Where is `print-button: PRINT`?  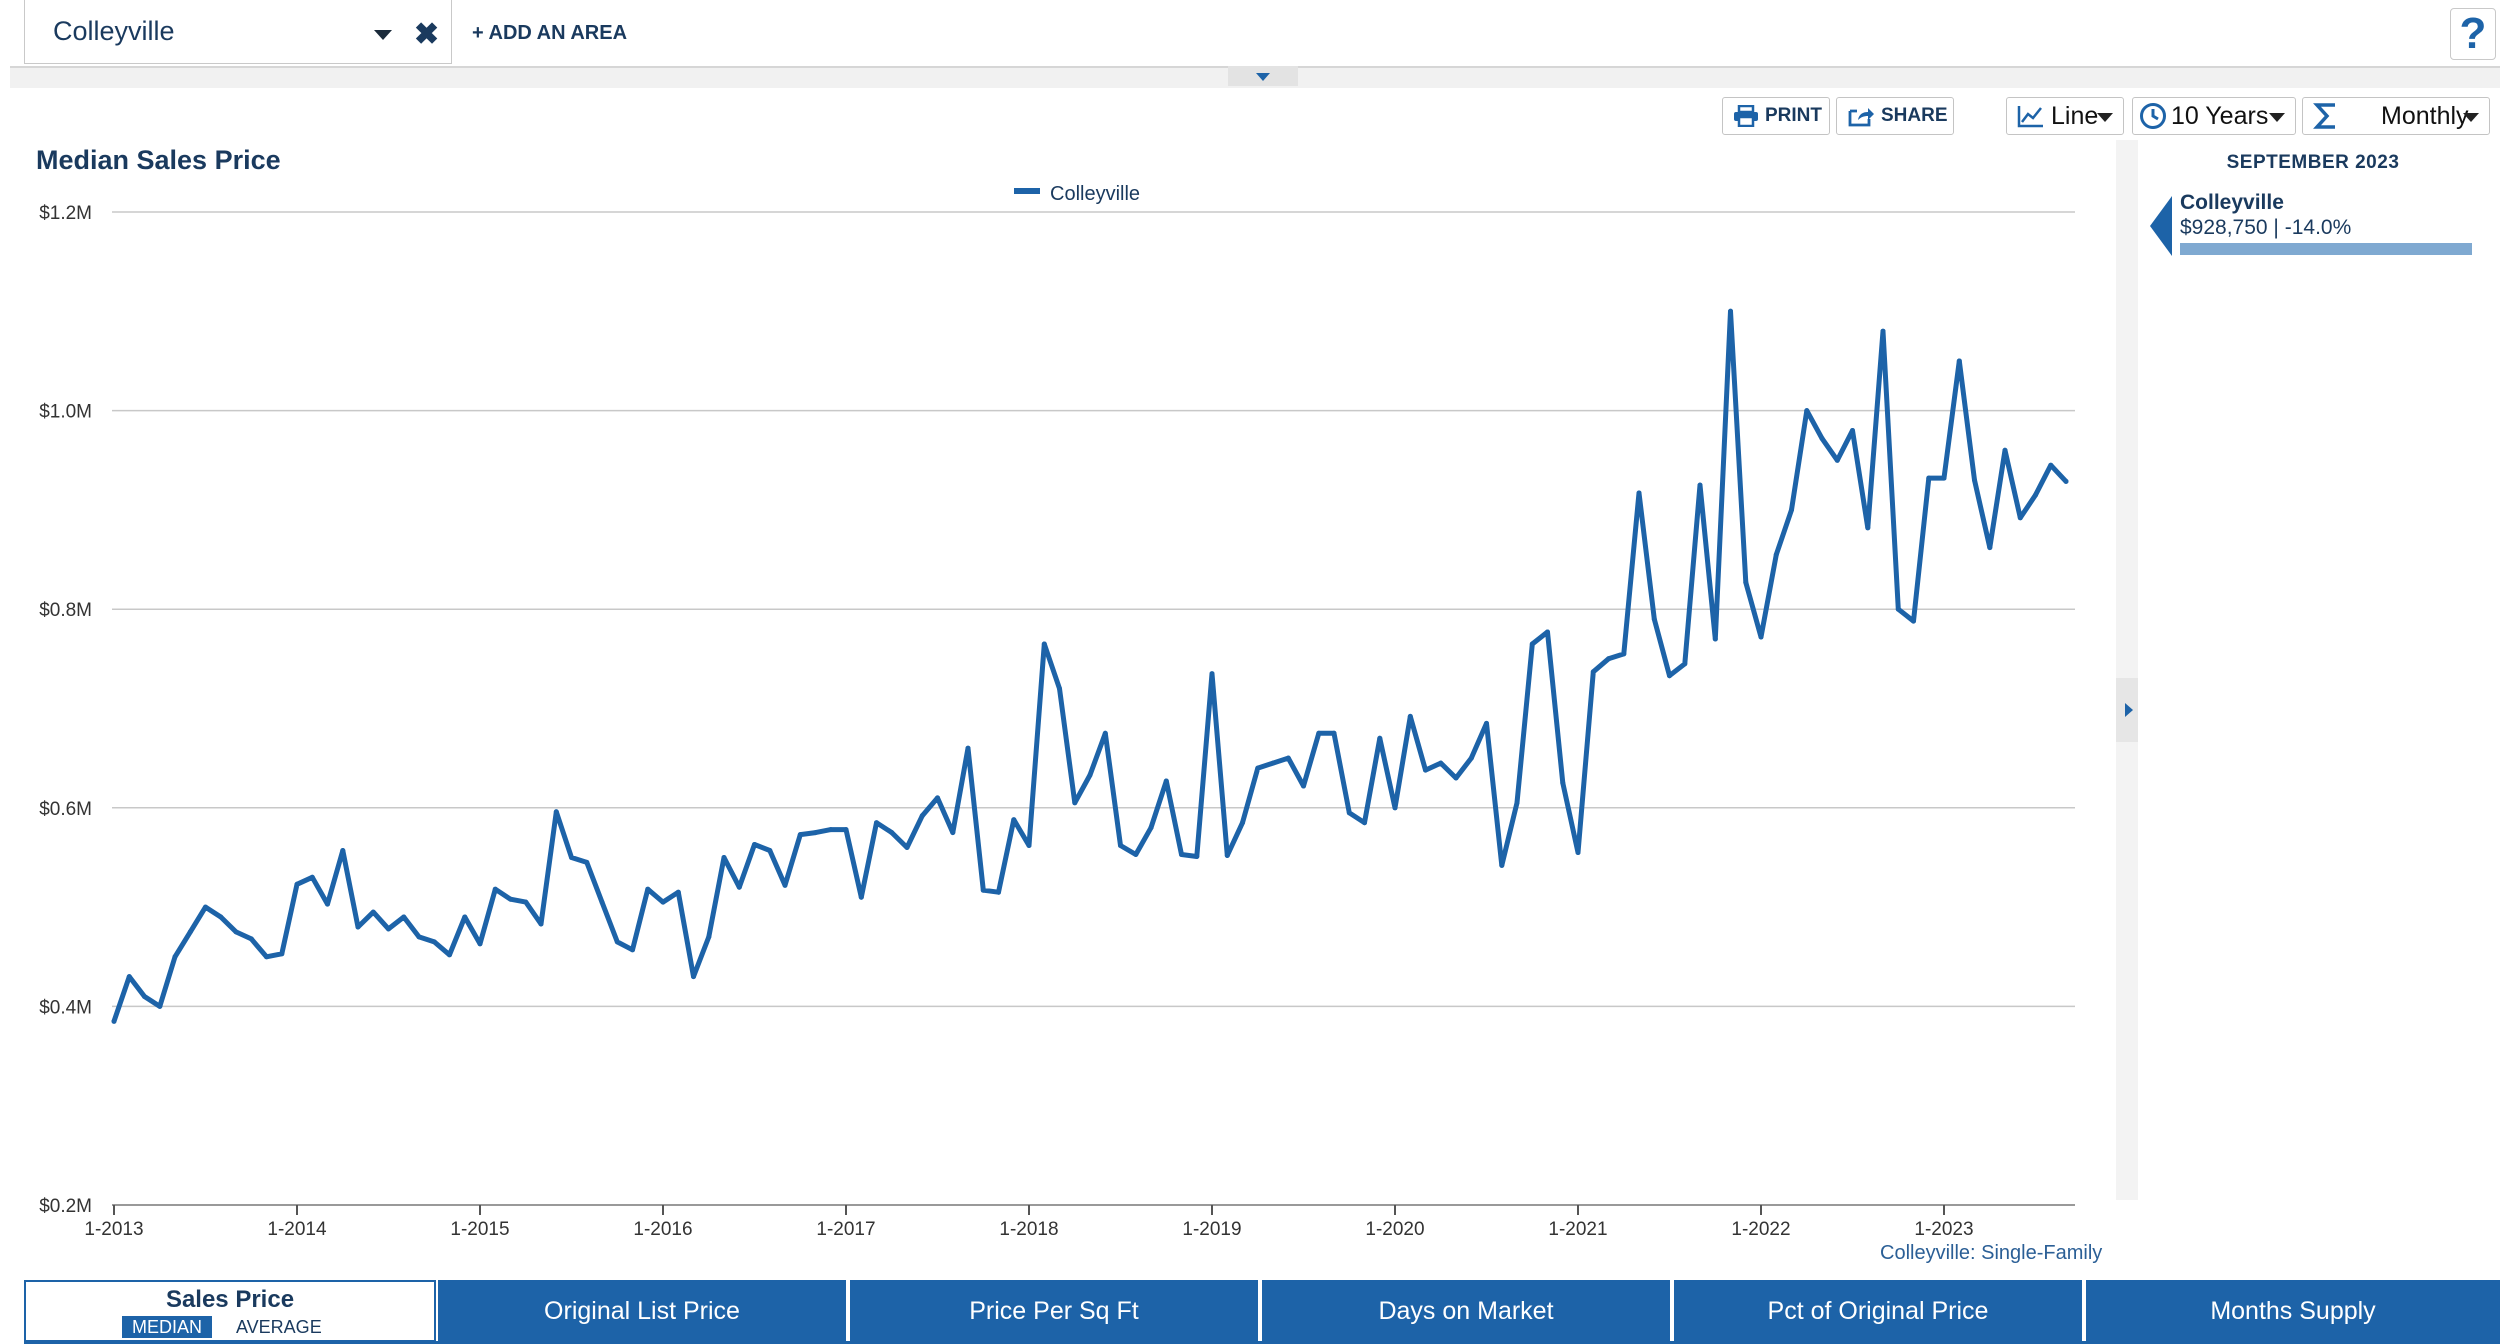 print-button: PRINT is located at coordinates (1776, 116).